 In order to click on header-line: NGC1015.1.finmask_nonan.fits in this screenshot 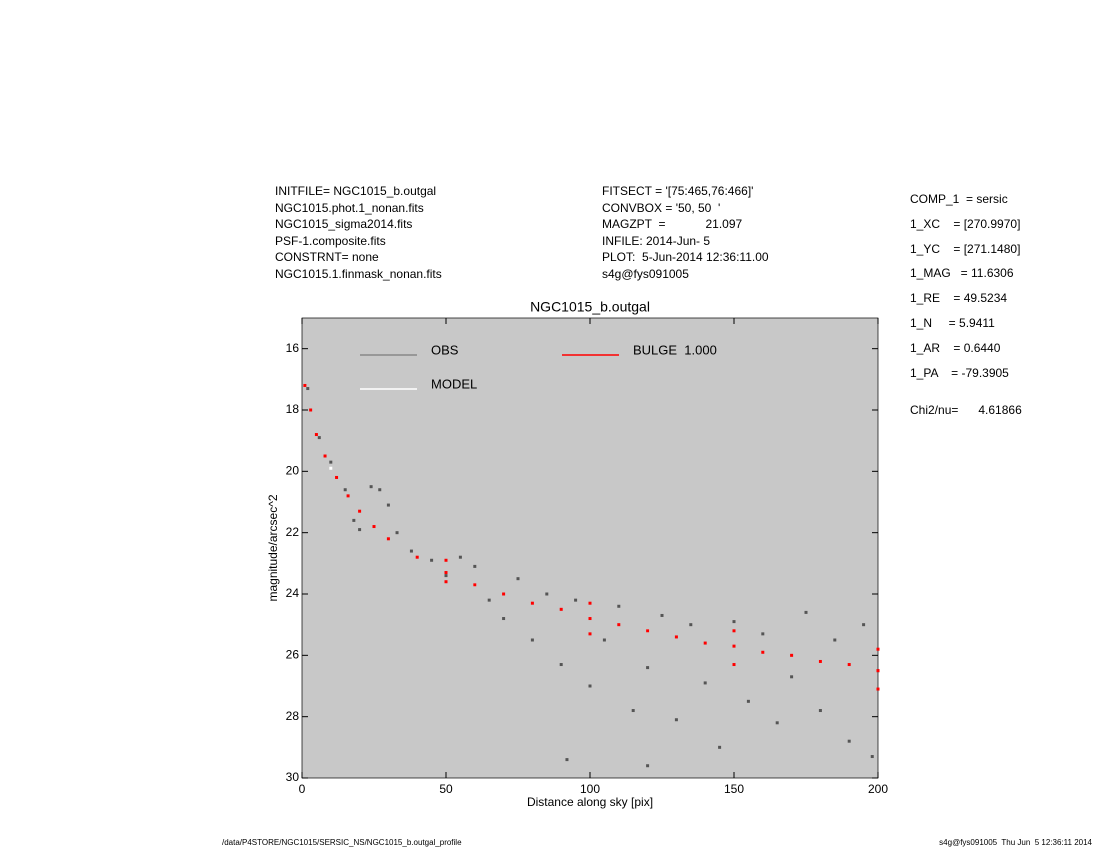, I will do `click(358, 273)`.